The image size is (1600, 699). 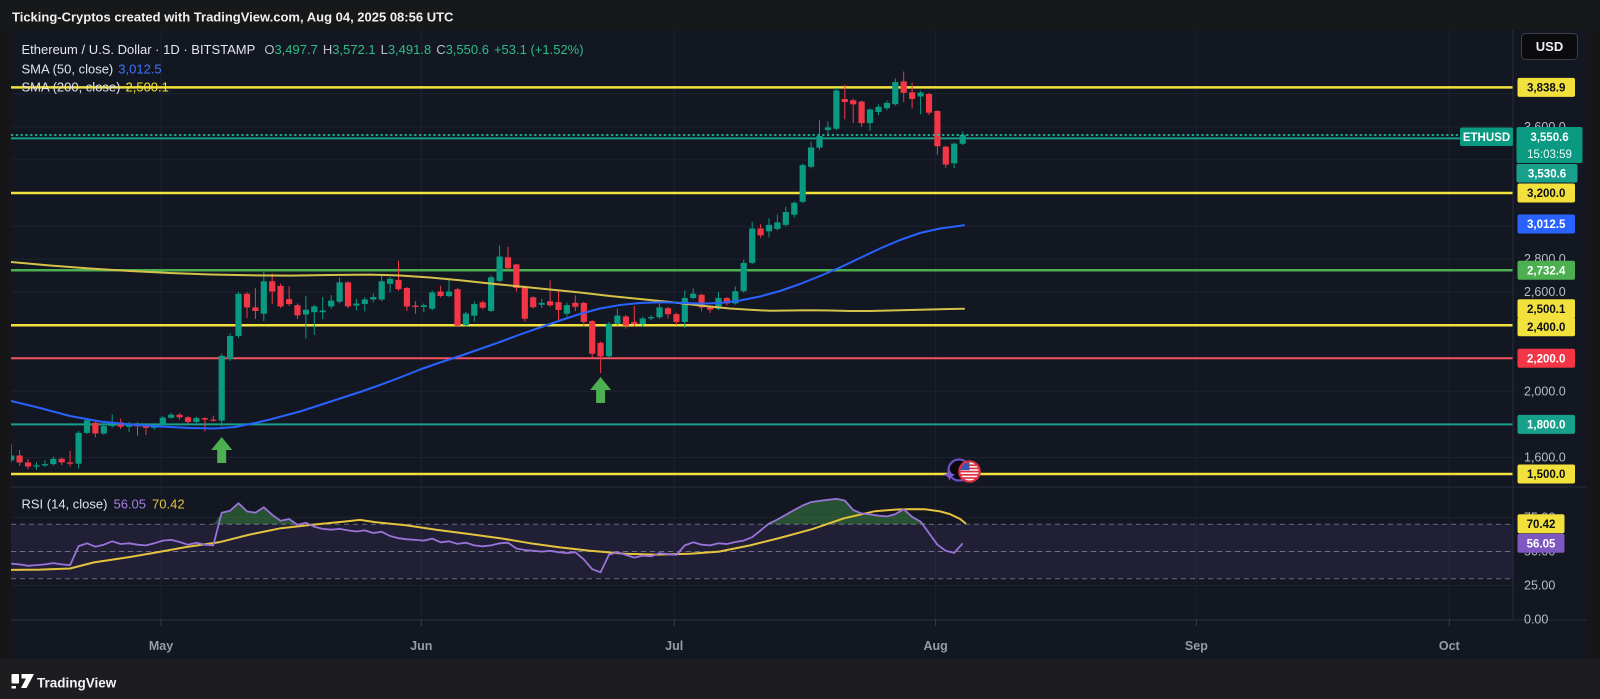 I want to click on svg-text: 1,800.0, so click(x=1546, y=426).